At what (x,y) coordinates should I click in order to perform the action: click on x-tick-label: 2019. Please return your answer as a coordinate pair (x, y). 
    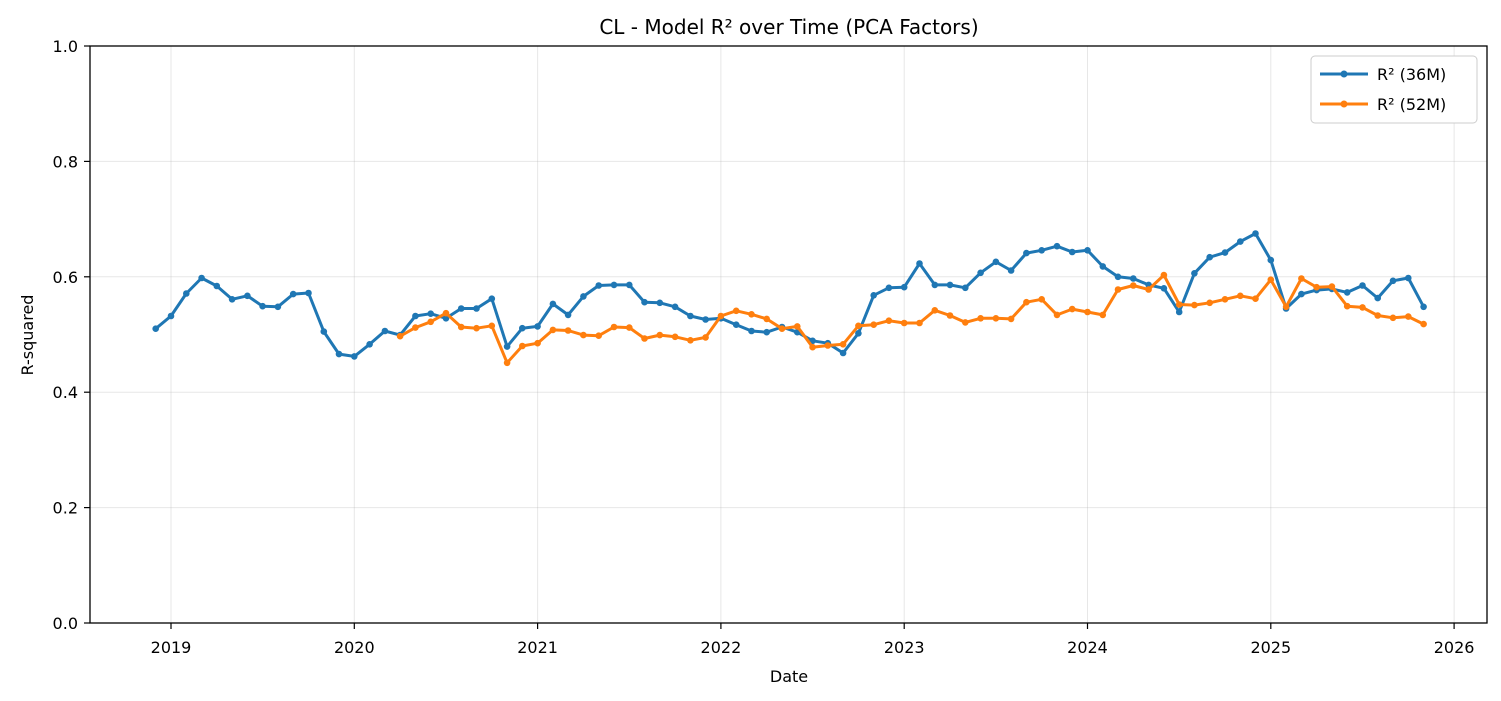
    Looking at the image, I should click on (171, 647).